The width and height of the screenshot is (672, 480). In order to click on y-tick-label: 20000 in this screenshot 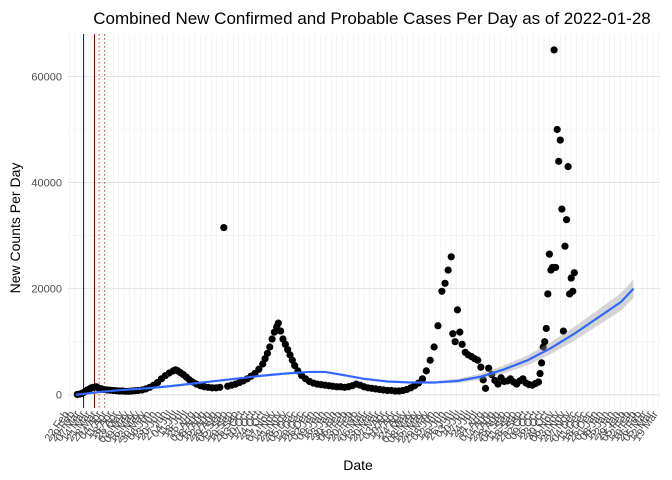, I will do `click(46, 290)`.